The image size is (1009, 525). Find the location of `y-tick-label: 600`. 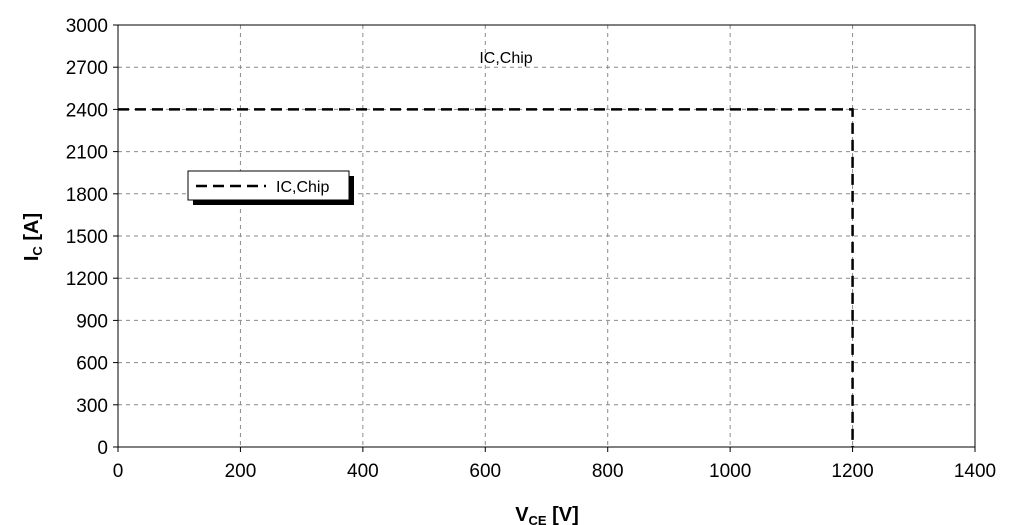

y-tick-label: 600 is located at coordinates (92, 364).